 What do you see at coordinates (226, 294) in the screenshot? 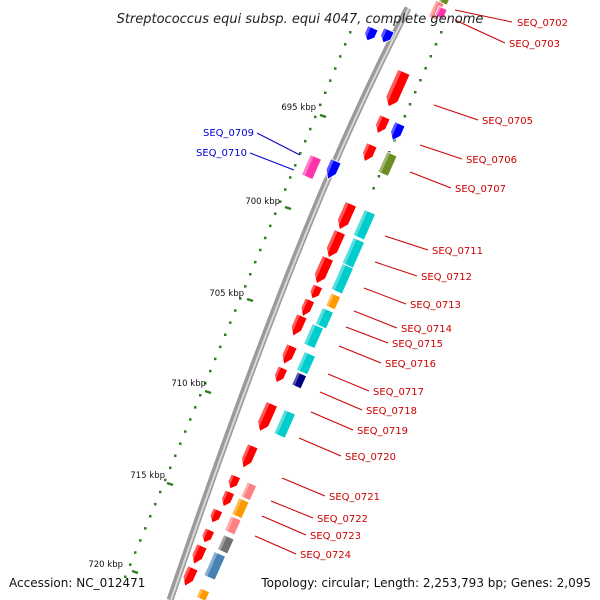
I see `kbp-marker-label: 705 kbp` at bounding box center [226, 294].